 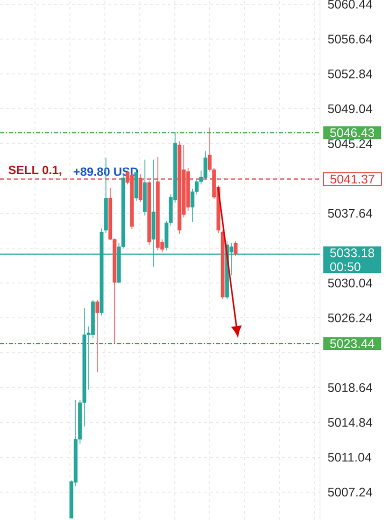 I want to click on y-tick-label: 5011.04, so click(x=350, y=457).